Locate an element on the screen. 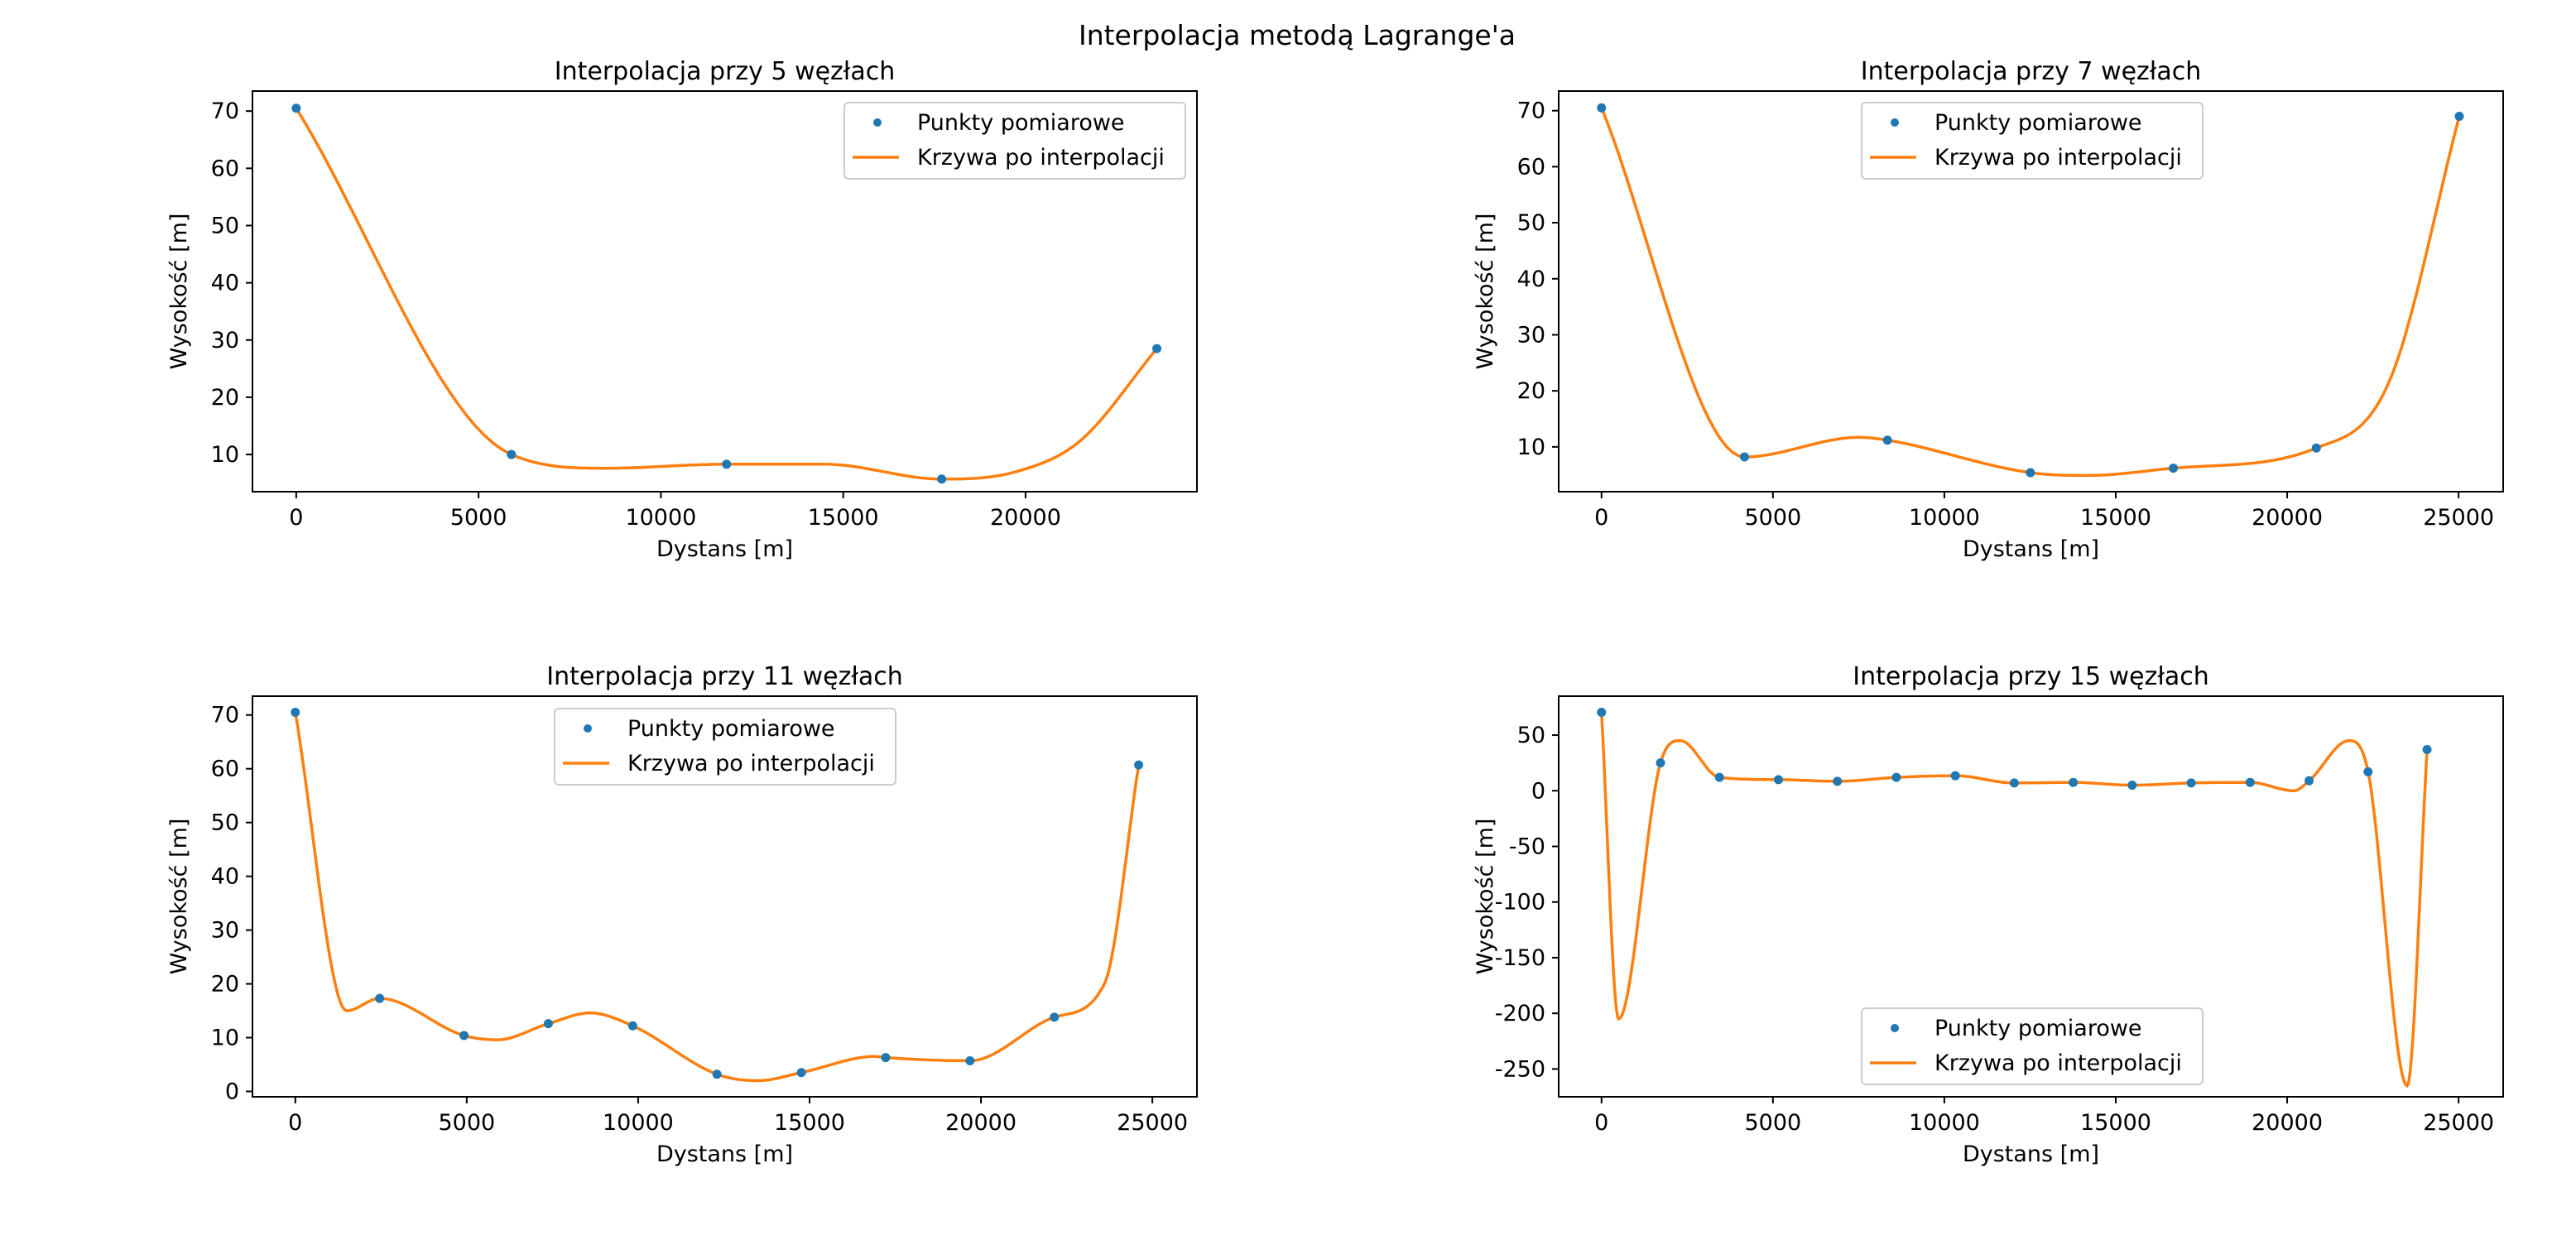 This screenshot has height=1240, width=2576. subplot-title: Interpolacja przy 5 węzłach is located at coordinates (725, 71).